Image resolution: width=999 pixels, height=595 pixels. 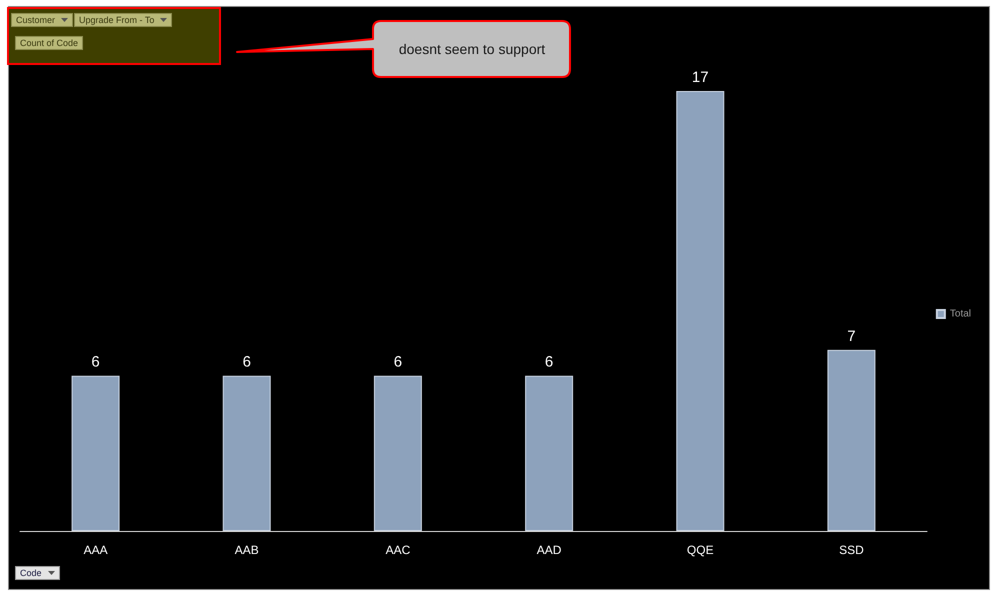 I want to click on dropdown-button: Upgrade From - To, so click(x=123, y=20).